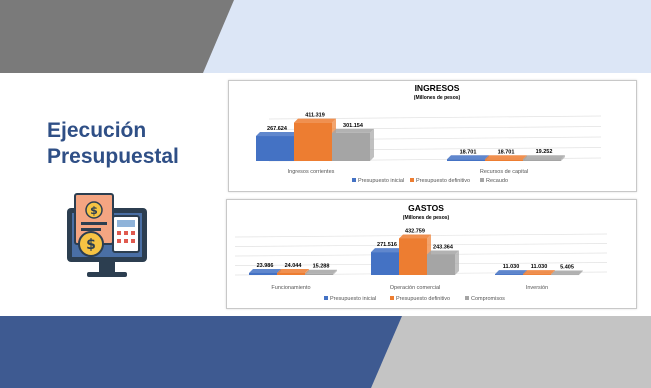  I want to click on page-title-line-2: Presupuestal, so click(113, 156).